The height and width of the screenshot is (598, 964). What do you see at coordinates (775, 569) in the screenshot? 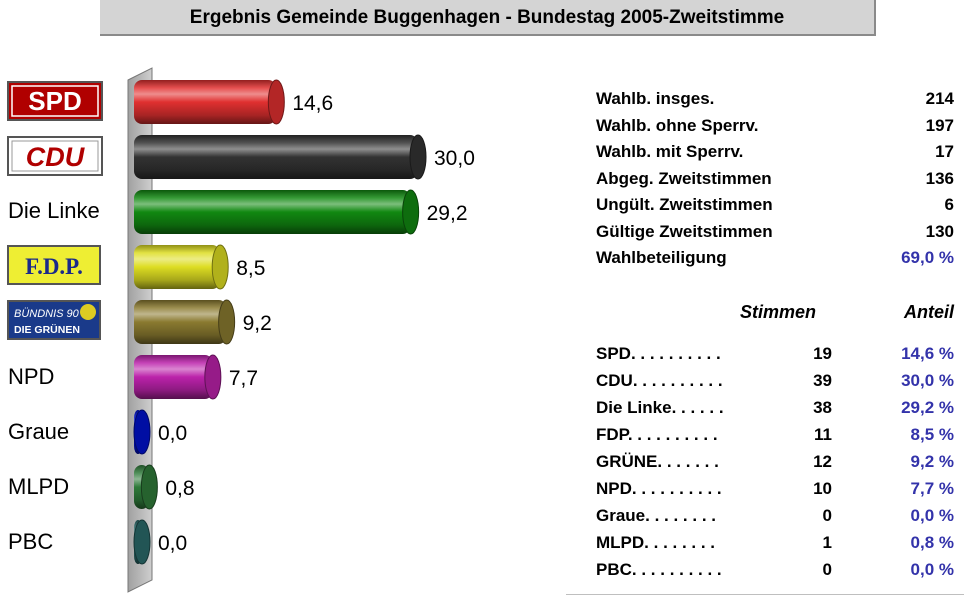
I see `results-row: PBC. . . . . . . . . . 0 0,0 %` at bounding box center [775, 569].